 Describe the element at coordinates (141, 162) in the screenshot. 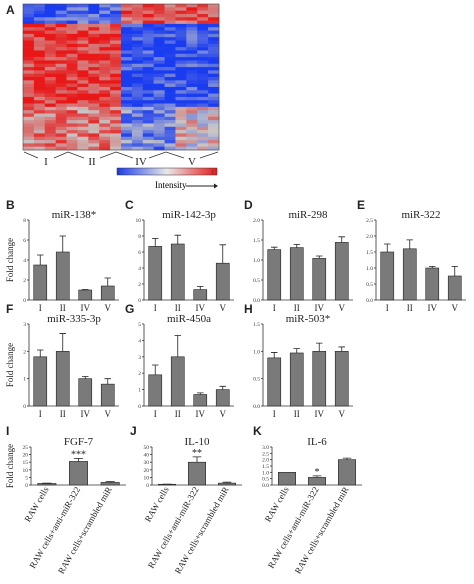

I see `group-label: IV` at that location.